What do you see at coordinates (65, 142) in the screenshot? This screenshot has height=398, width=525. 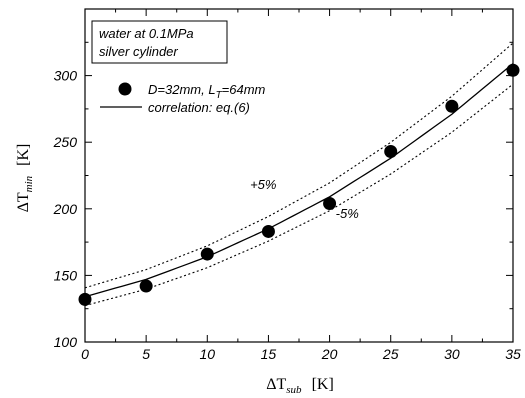 I see `y-tick-label: 250` at bounding box center [65, 142].